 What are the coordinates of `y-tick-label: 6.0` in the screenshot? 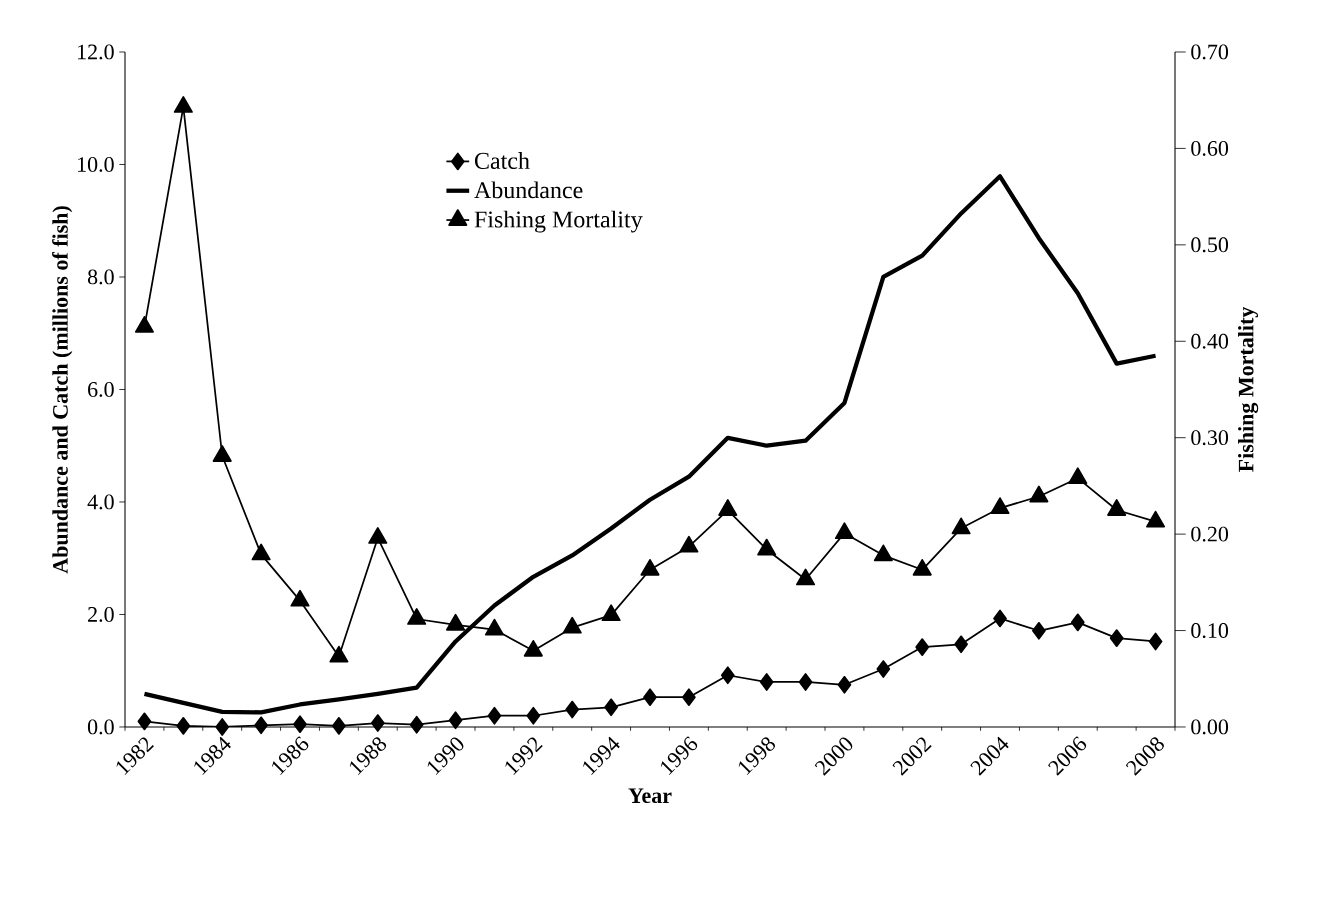 It's located at (101, 389).